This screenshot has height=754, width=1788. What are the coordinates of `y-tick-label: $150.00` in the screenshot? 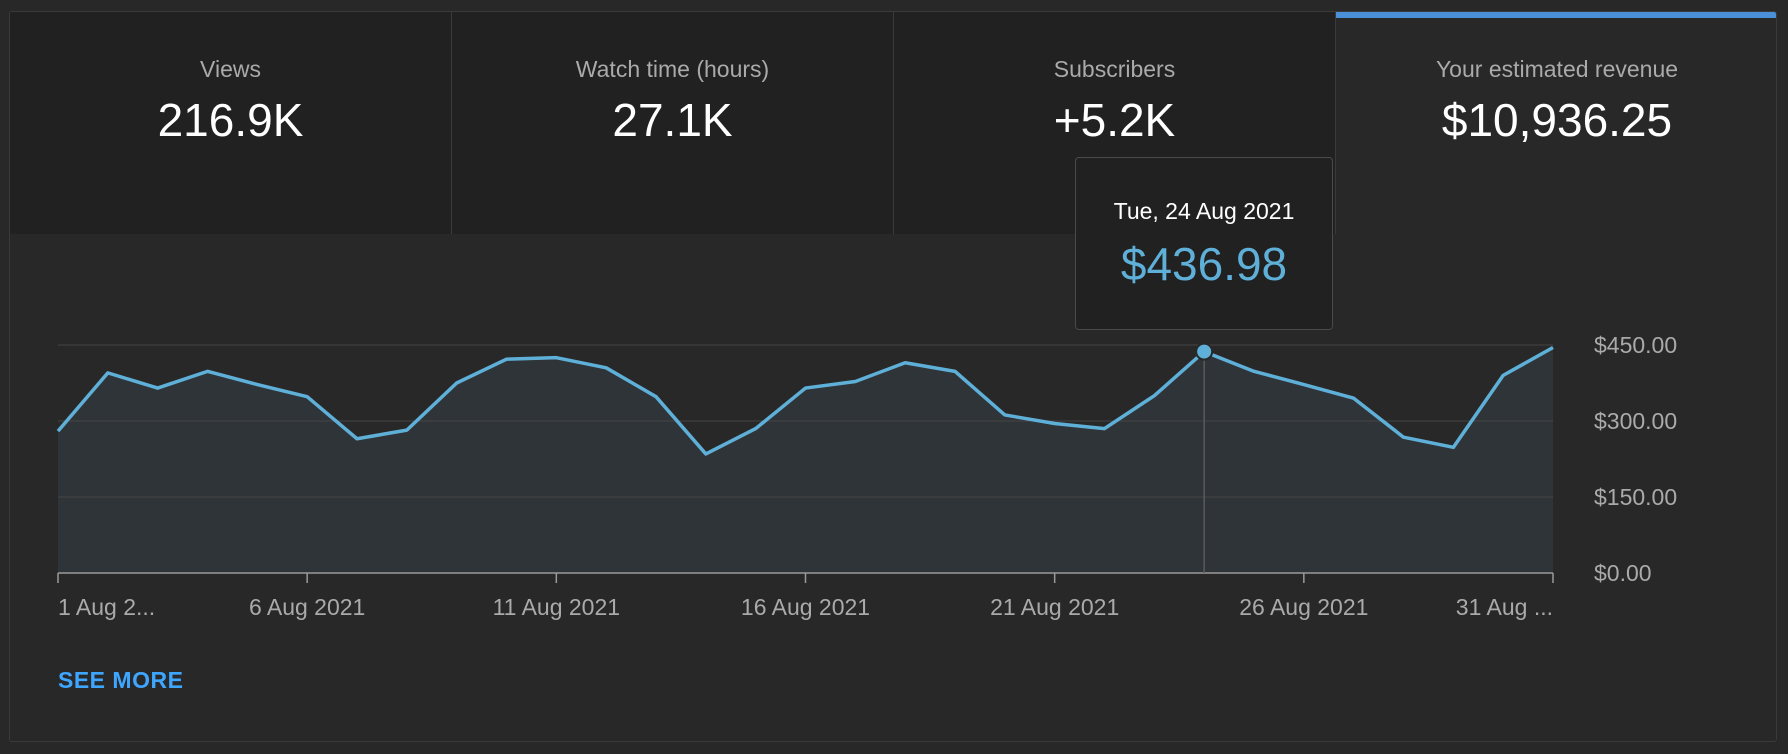 It's located at (1635, 497).